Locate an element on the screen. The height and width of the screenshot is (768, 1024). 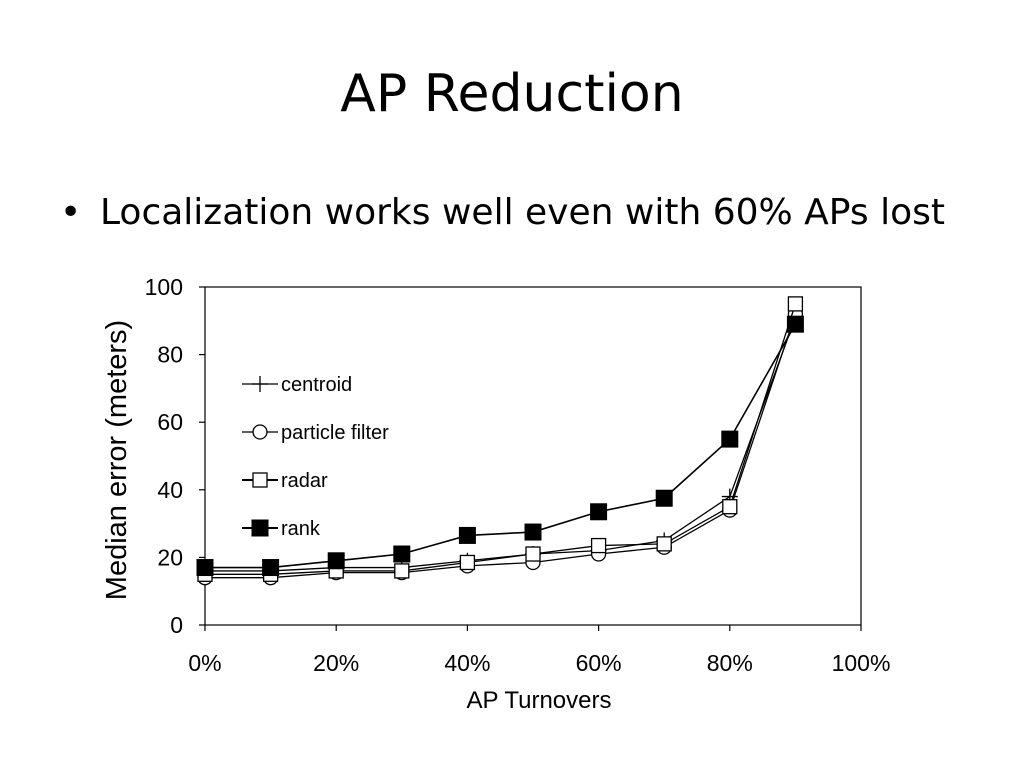
legend-label: radar is located at coordinates (304, 481).